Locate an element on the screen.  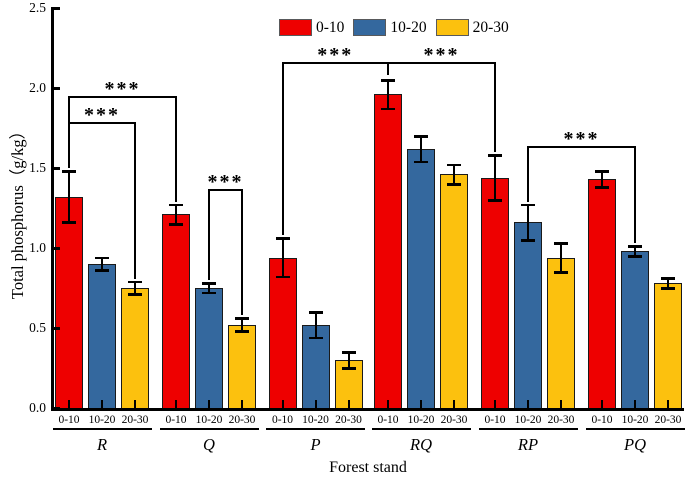
y-tick-label: 0.5 is located at coordinates (37, 327).